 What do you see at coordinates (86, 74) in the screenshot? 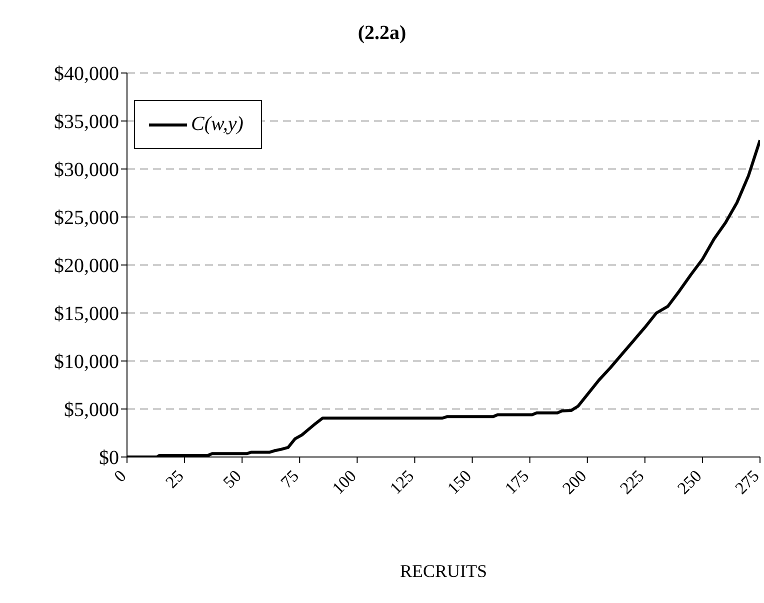
I see `y-tick-label: $40,000` at bounding box center [86, 74].